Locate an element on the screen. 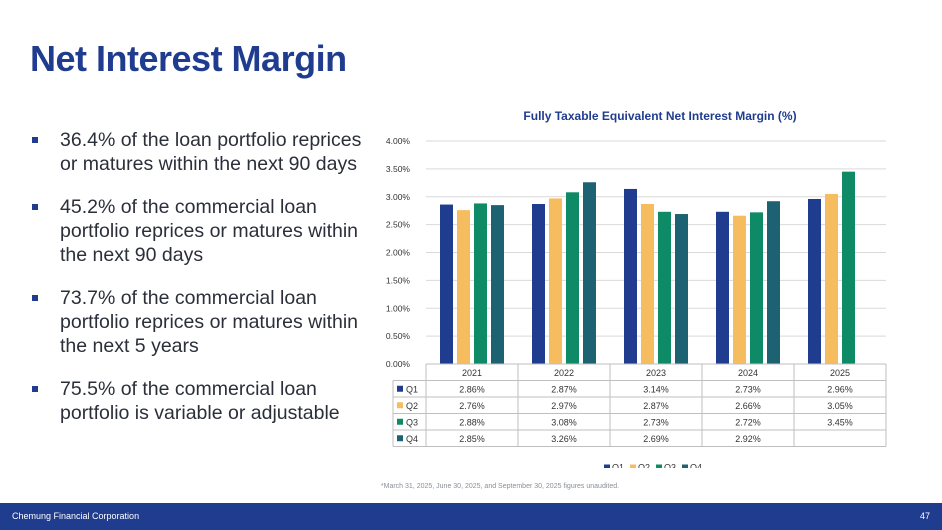 The height and width of the screenshot is (530, 942). table-value: 2.97% is located at coordinates (564, 406).